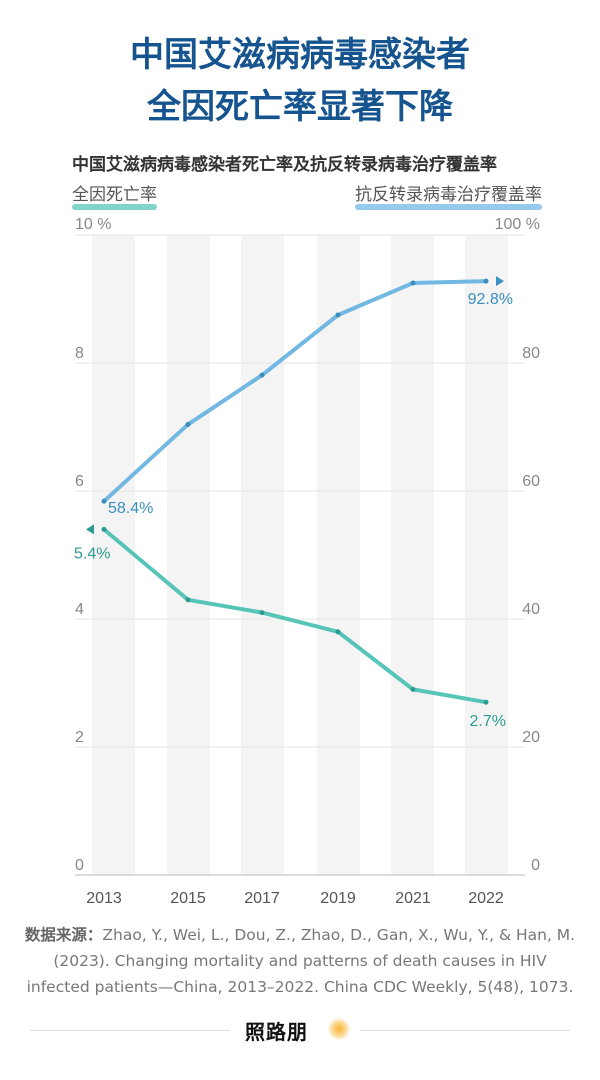  Describe the element at coordinates (130, 508) in the screenshot. I see `start-value-label: 58.4%` at that location.